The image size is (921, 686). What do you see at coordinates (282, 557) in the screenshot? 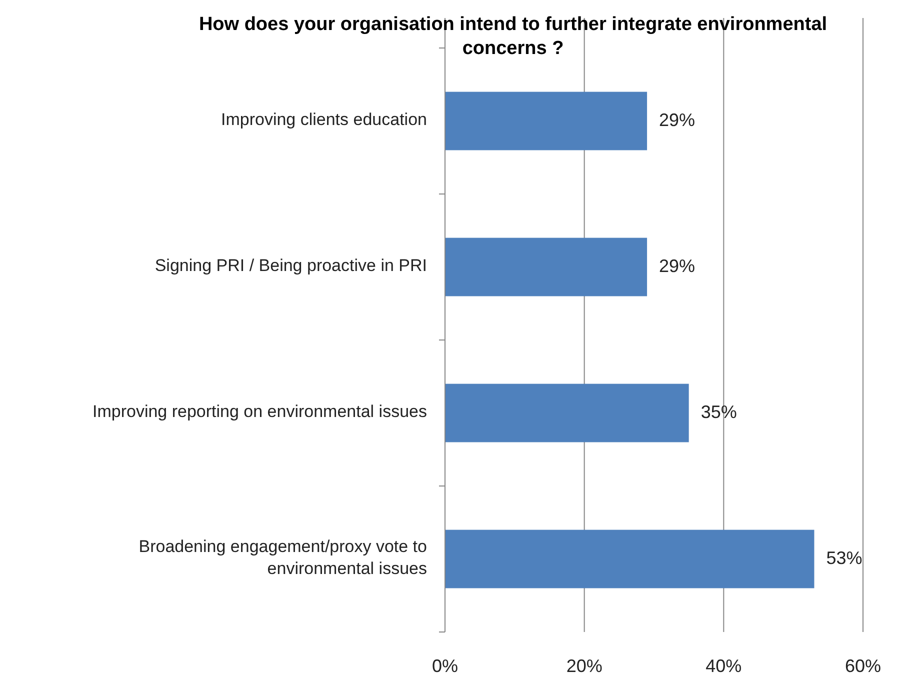
I see `y-tick-label: Broadening engagement/proxy vote to environmental issues` at bounding box center [282, 557].